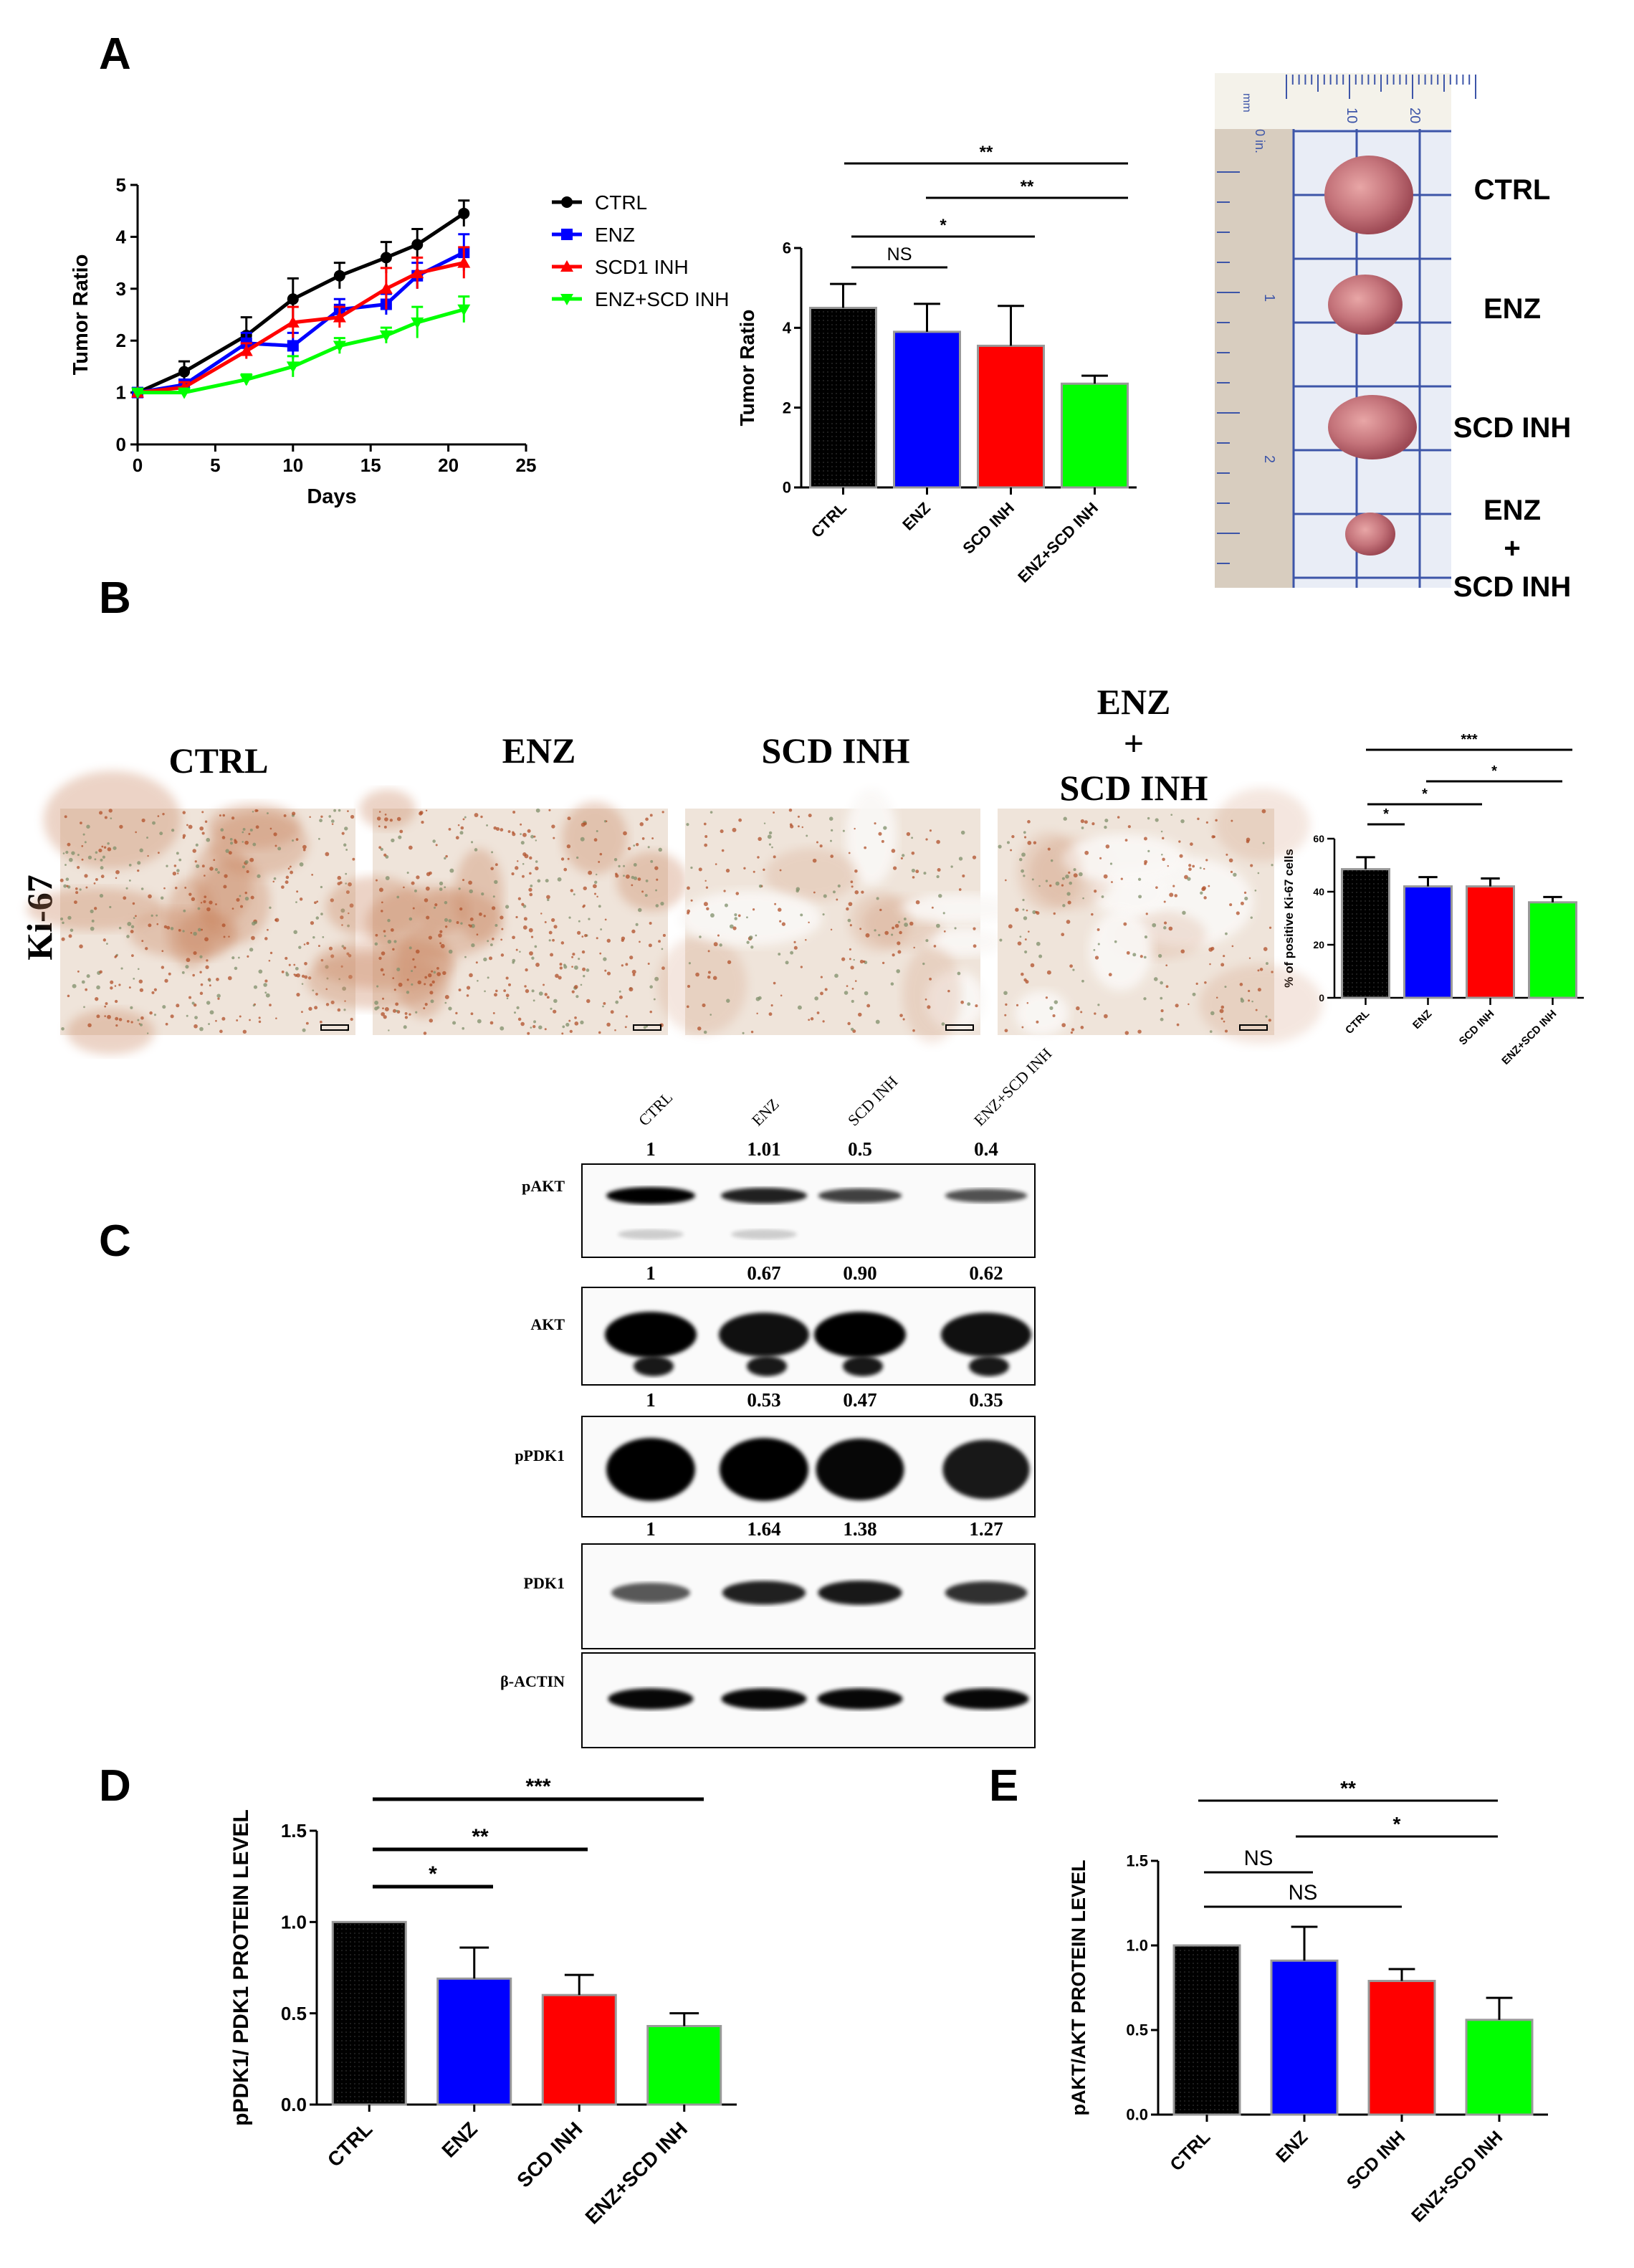 Image resolution: width=1634 pixels, height=2268 pixels. What do you see at coordinates (1368, 195) in the screenshot?
I see `tumor-ctrl` at bounding box center [1368, 195].